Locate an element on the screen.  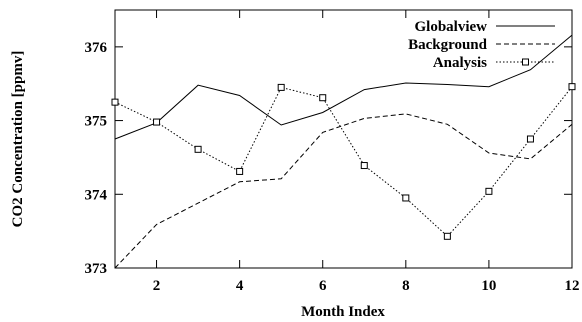
y-axis-title: CO2 Concentration [ppmv] is located at coordinates (18, 139).